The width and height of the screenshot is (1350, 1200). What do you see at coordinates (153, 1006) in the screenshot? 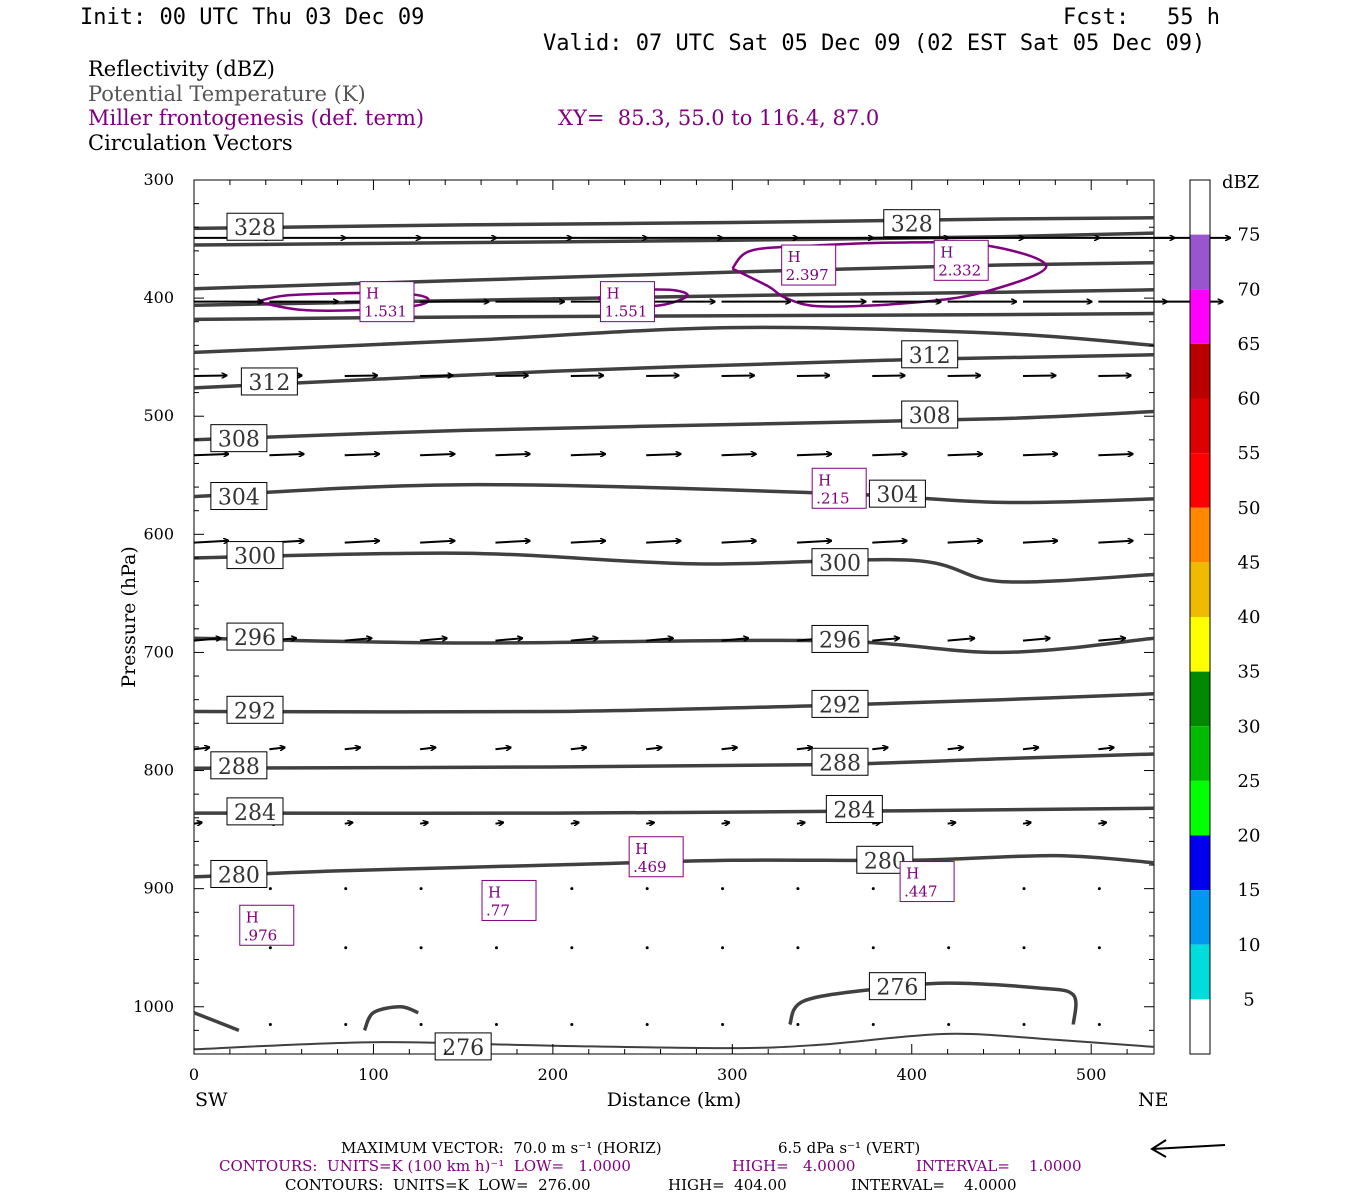
I see `y-tick-label: 1000` at bounding box center [153, 1006].